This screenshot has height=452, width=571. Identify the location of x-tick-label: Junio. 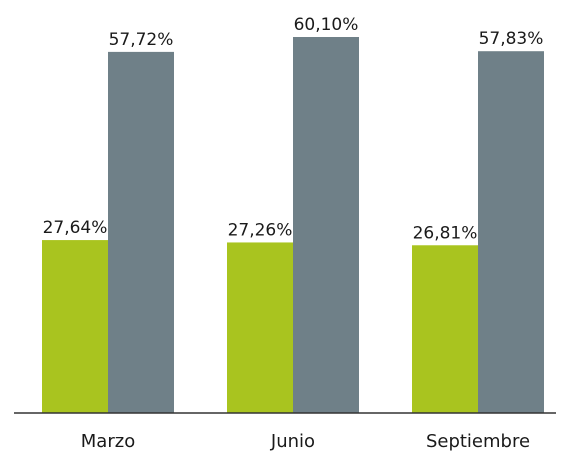
(292, 441).